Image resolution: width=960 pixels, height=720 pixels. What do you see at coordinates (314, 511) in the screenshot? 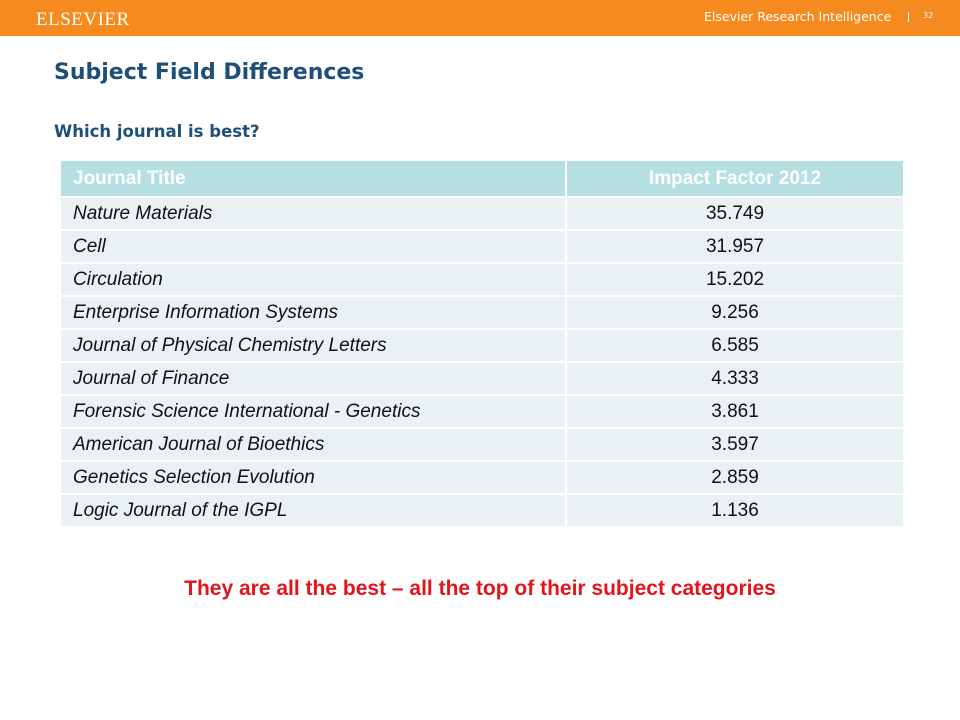
I see `journal-title-cell: Logic Journal of the IGPL` at bounding box center [314, 511].